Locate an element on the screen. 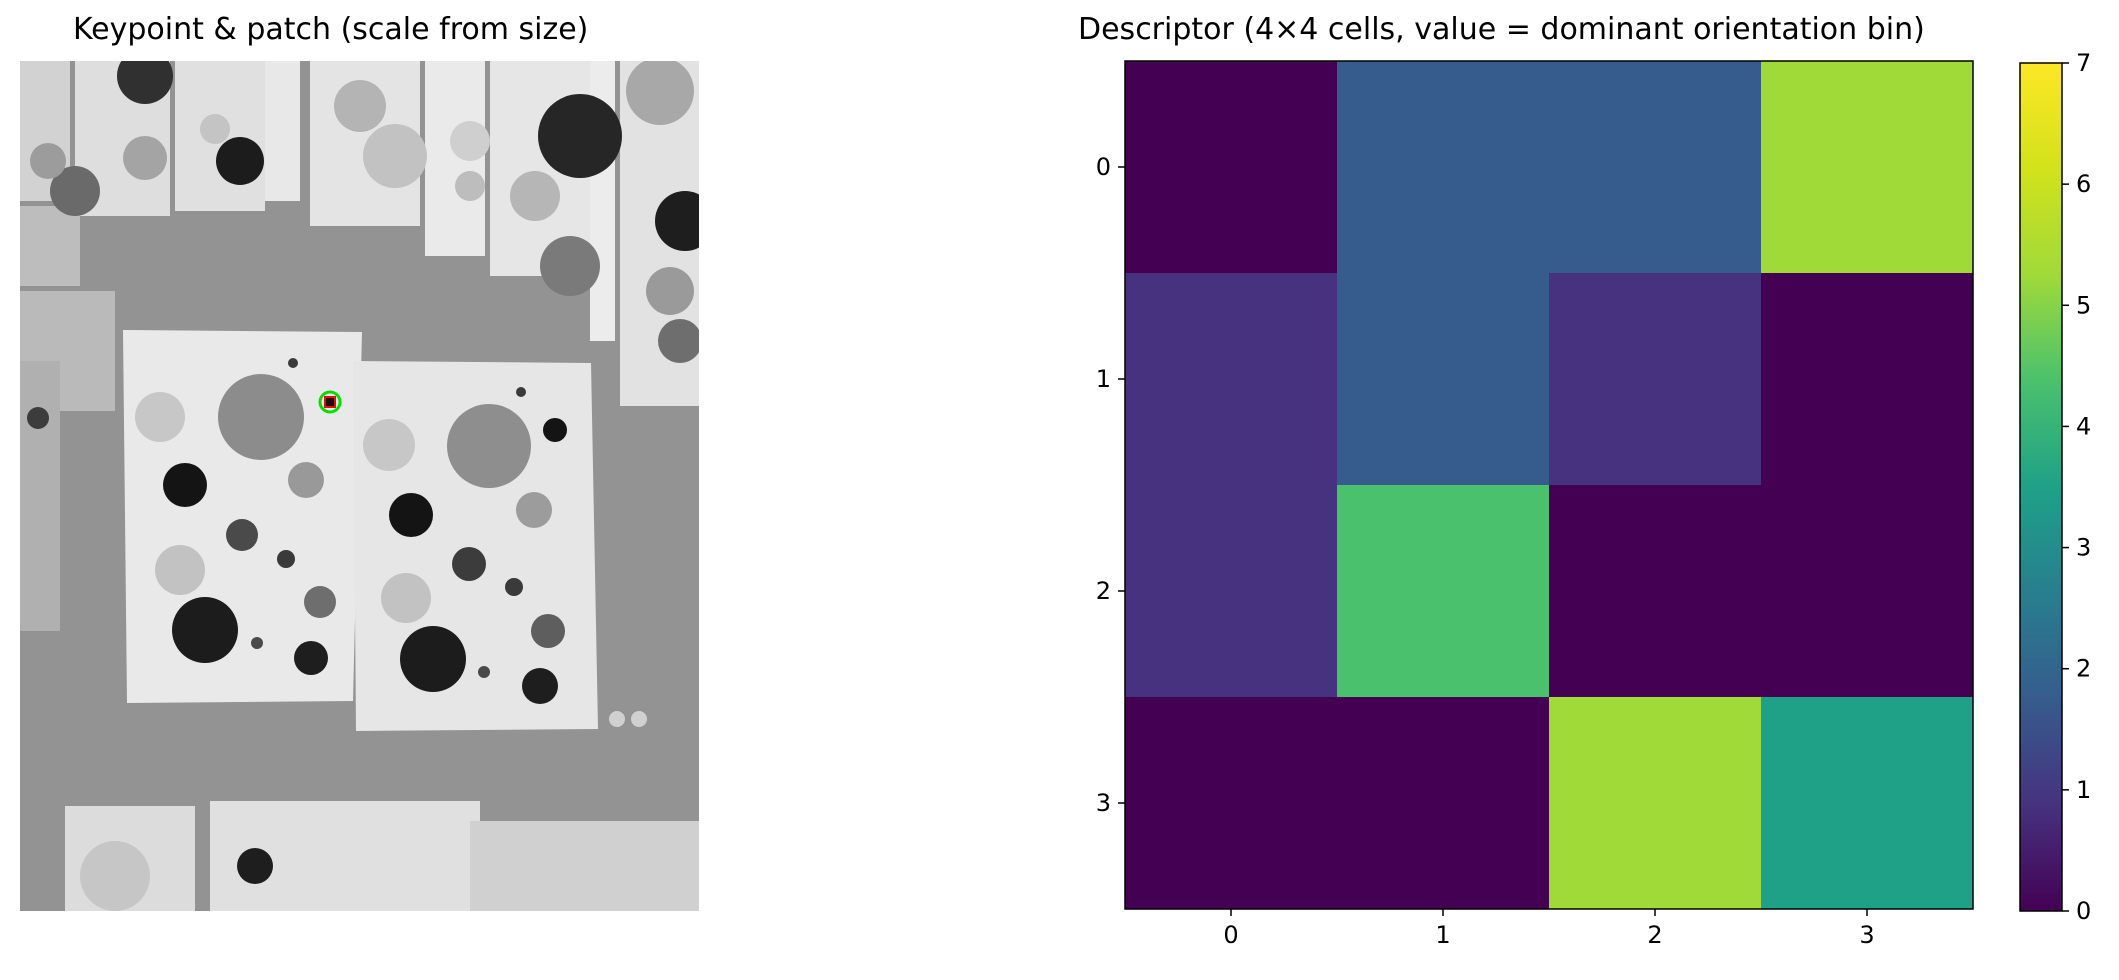 This screenshot has width=2119, height=980. y-tick-label: 1 is located at coordinates (1103, 379).